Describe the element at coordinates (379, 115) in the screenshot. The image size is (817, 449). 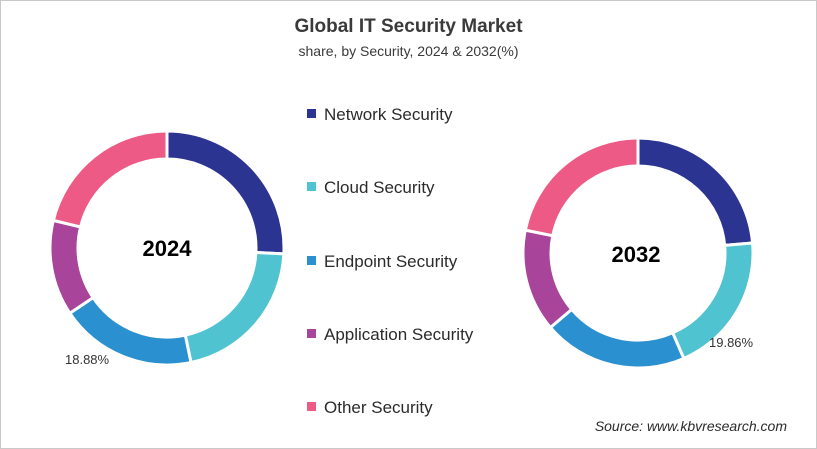
I see `legend-item-network: Network Security` at that location.